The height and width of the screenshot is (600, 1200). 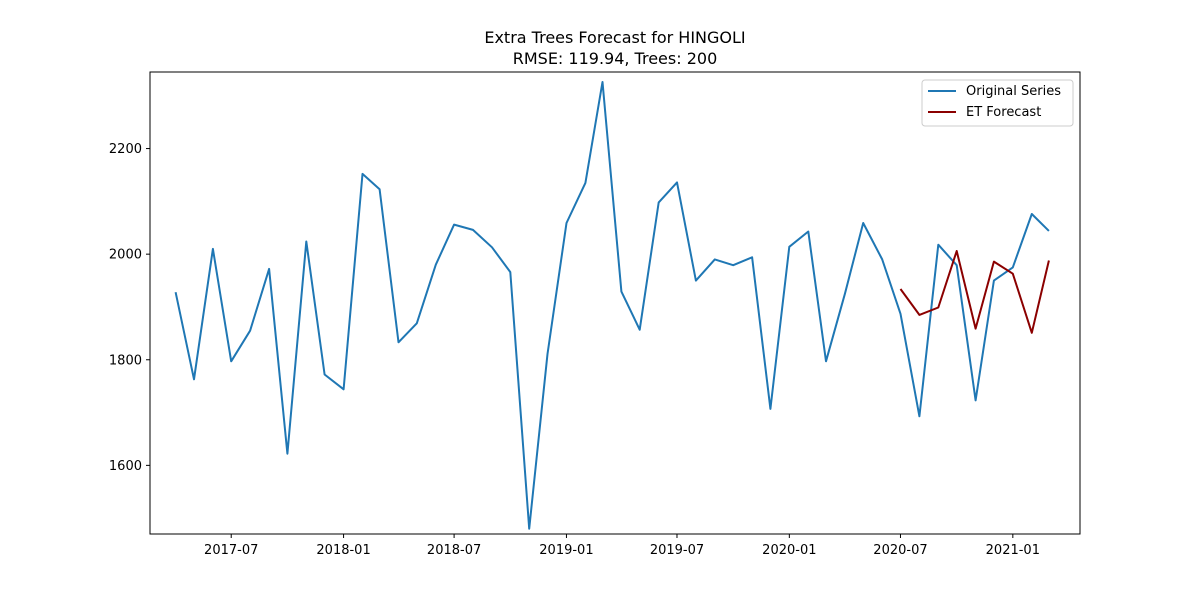 What do you see at coordinates (1003, 112) in the screenshot?
I see `legend-label-et-forecast: ET Forecast` at bounding box center [1003, 112].